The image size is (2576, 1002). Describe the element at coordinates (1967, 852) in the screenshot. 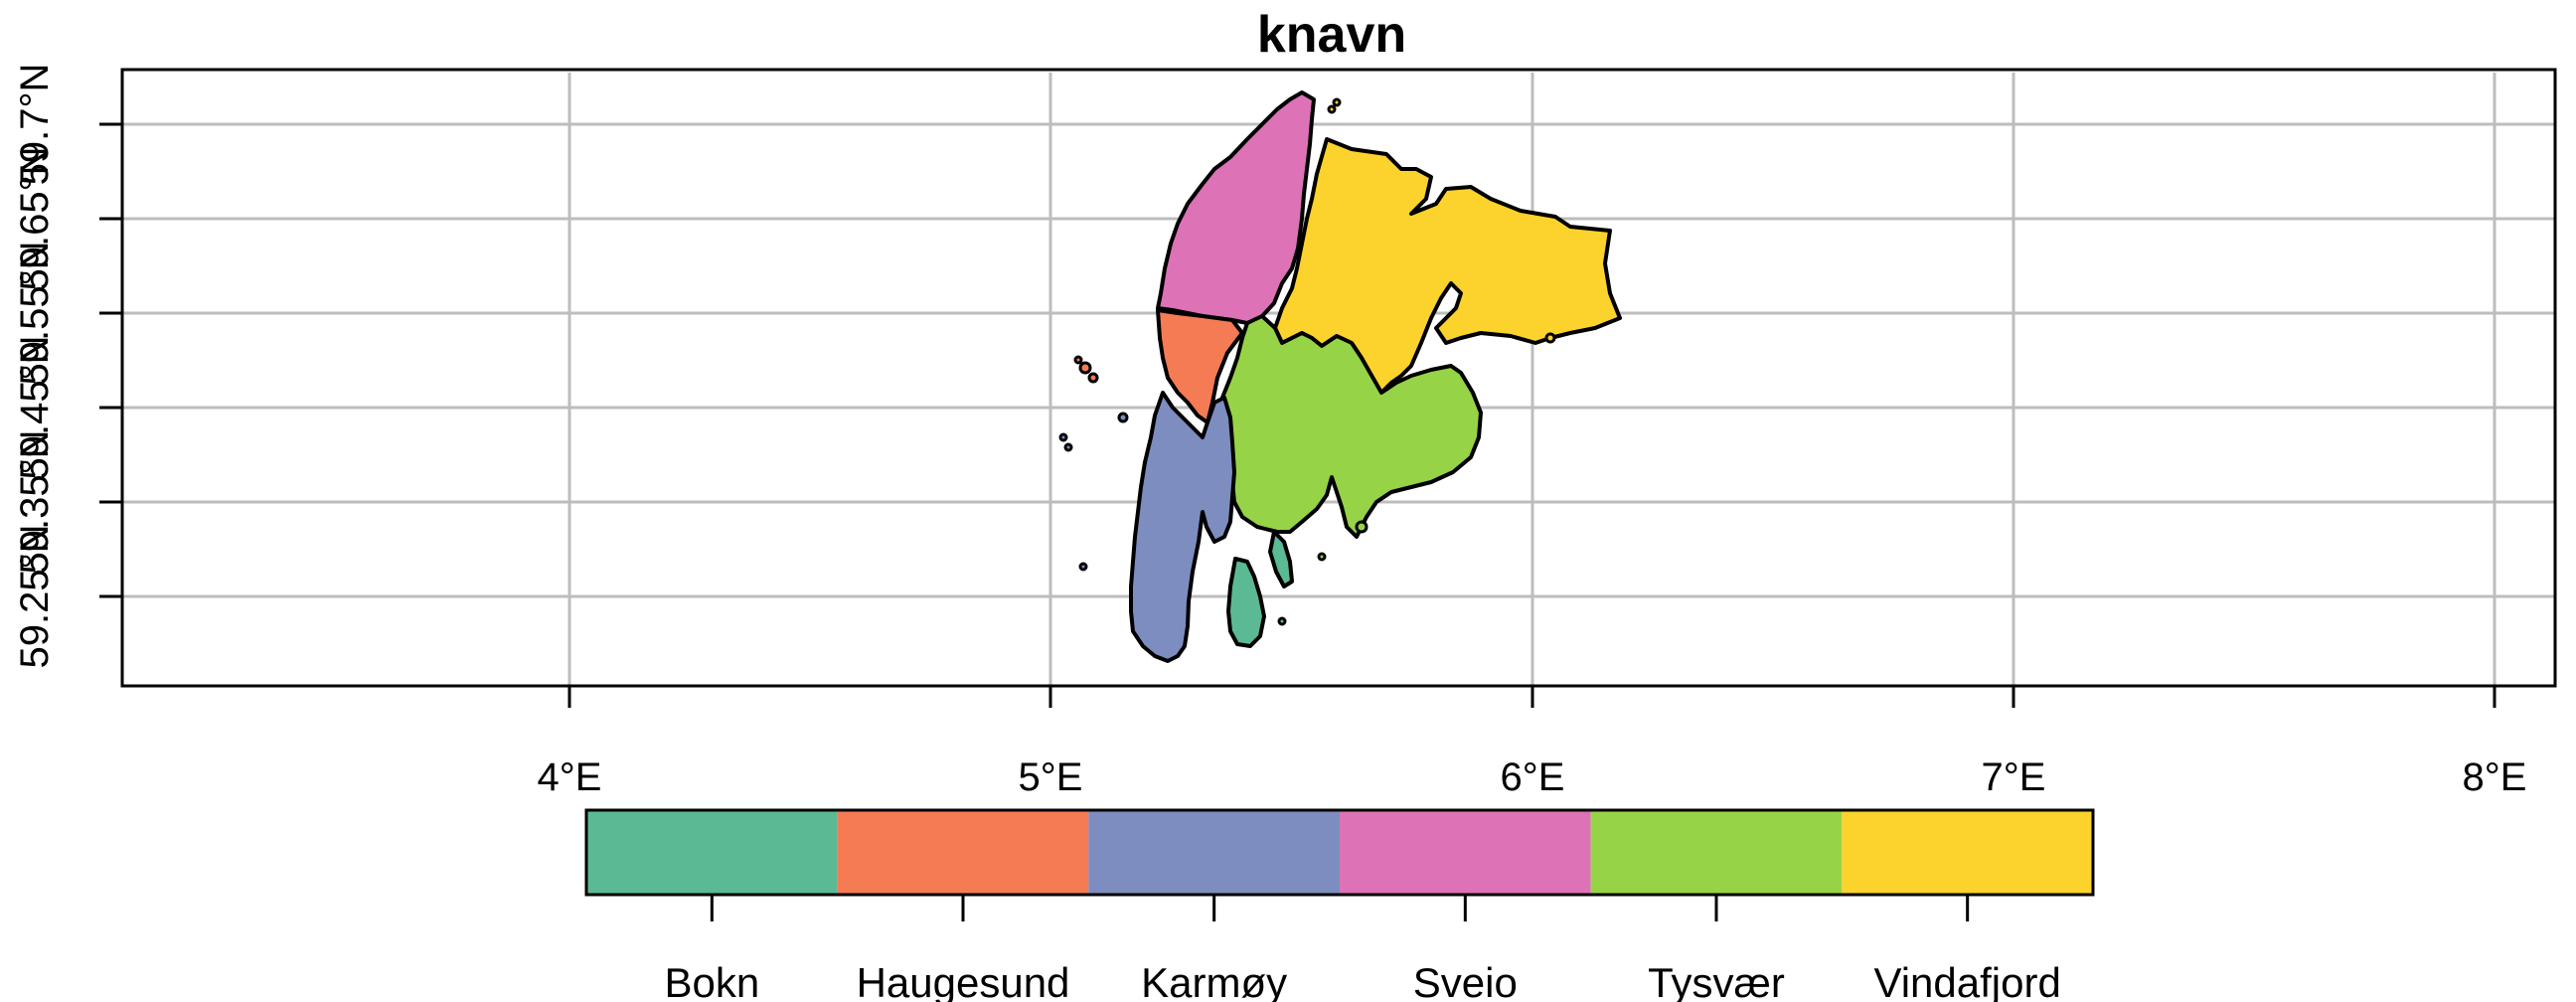

I see `legend-swatch-vindafjord` at that location.